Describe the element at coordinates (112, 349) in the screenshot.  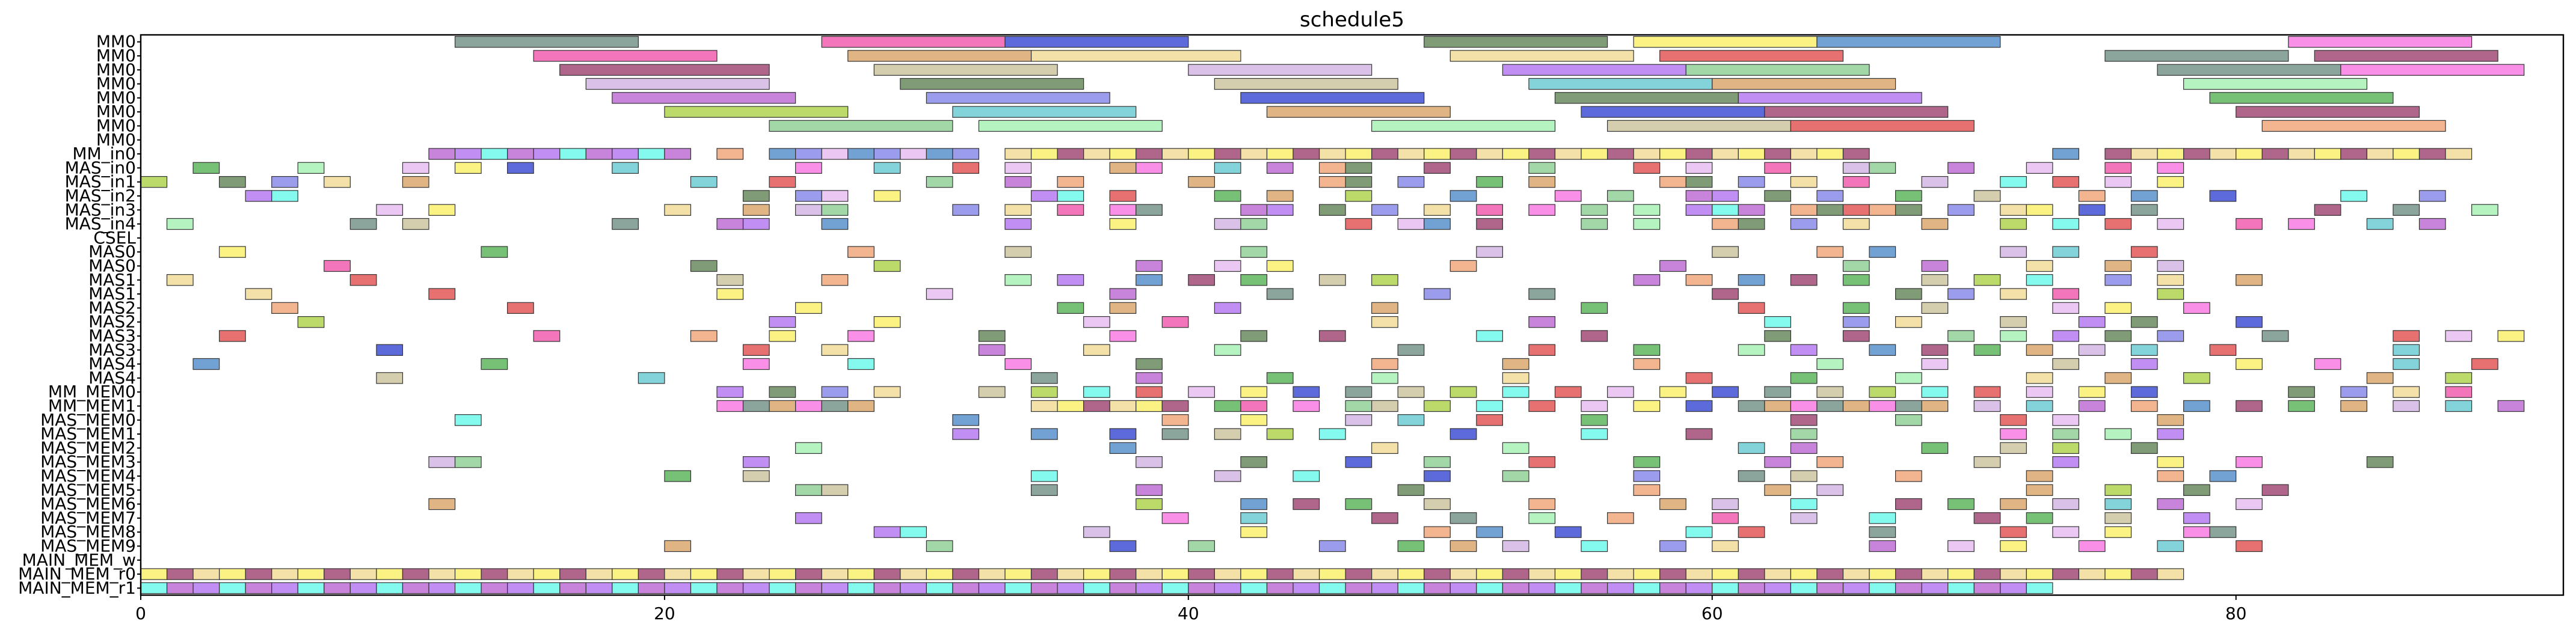
I see `row-label: MAS3` at that location.